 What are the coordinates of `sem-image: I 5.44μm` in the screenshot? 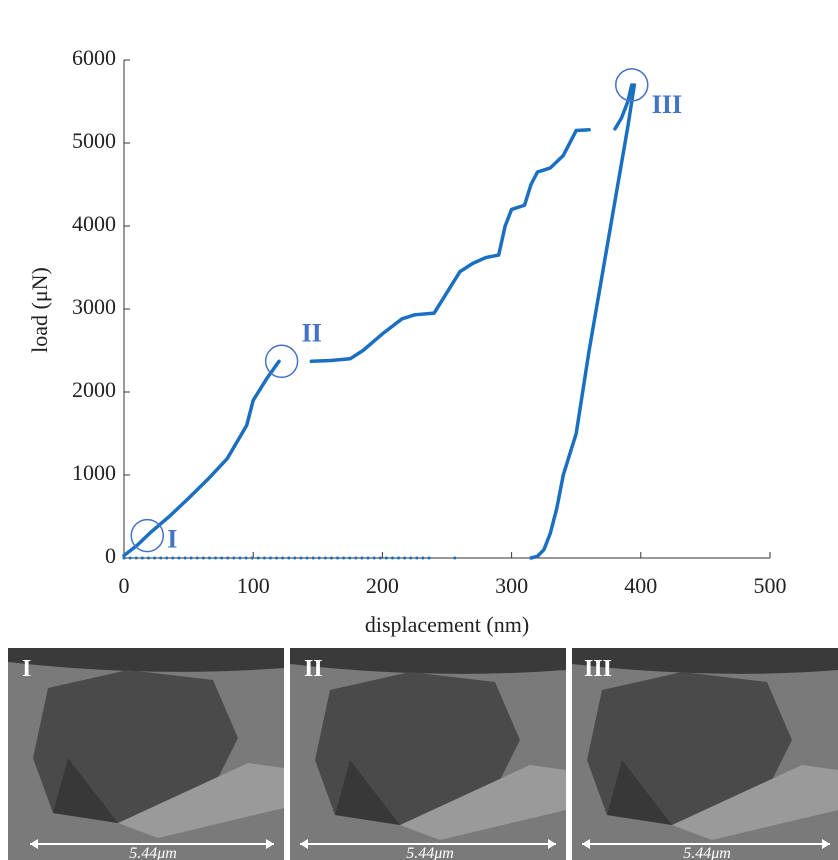 It's located at (146, 754).